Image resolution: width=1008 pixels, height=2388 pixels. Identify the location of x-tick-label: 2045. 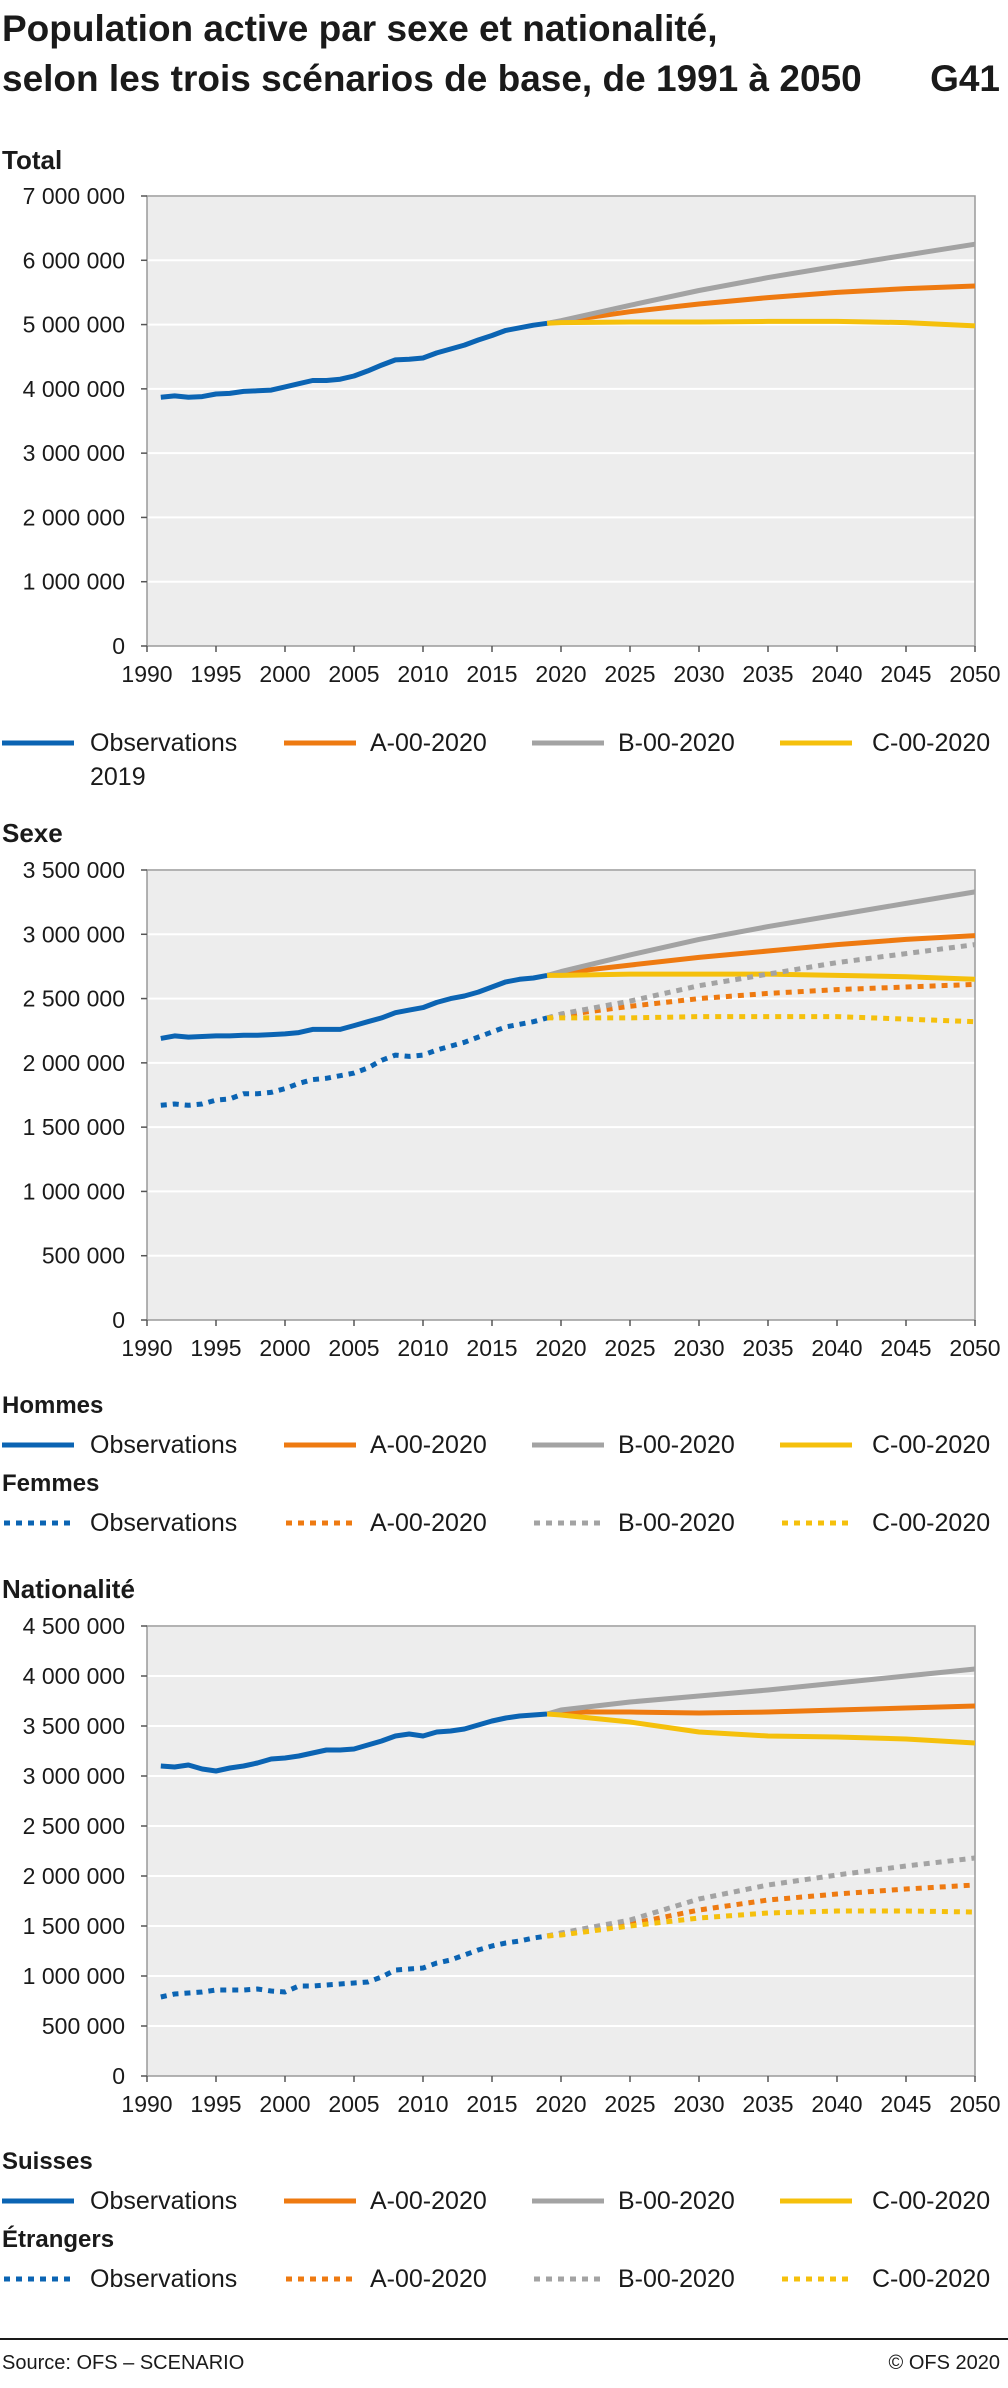
(905, 2104).